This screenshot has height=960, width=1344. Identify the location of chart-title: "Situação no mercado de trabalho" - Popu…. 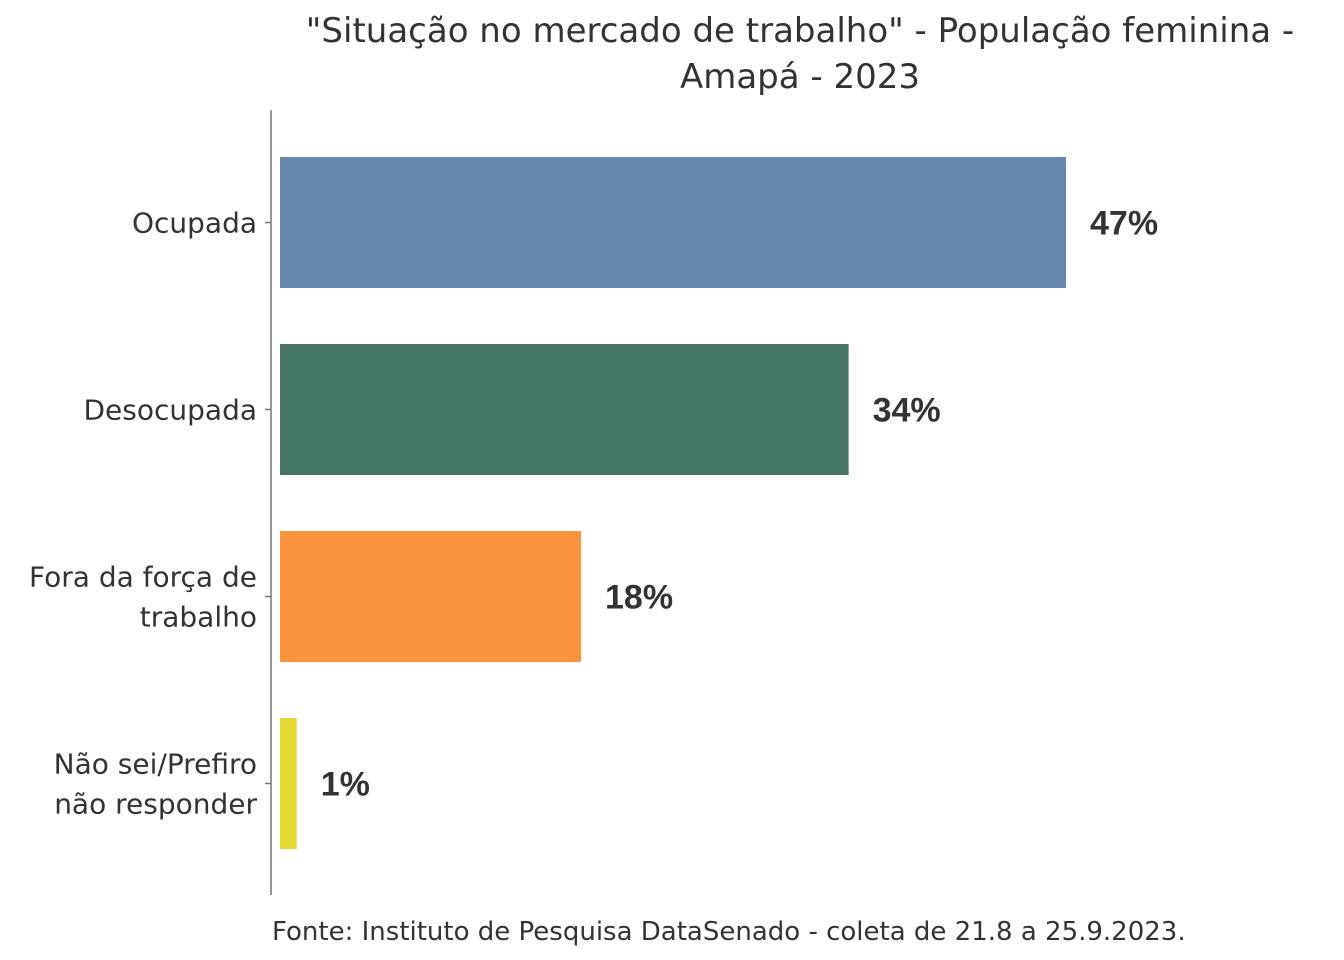
(800, 54).